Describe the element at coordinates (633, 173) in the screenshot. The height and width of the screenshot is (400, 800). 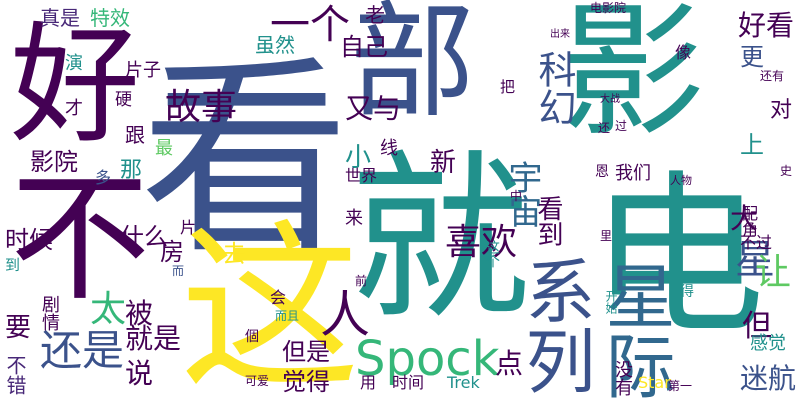
I see `cloud-word: 我们` at that location.